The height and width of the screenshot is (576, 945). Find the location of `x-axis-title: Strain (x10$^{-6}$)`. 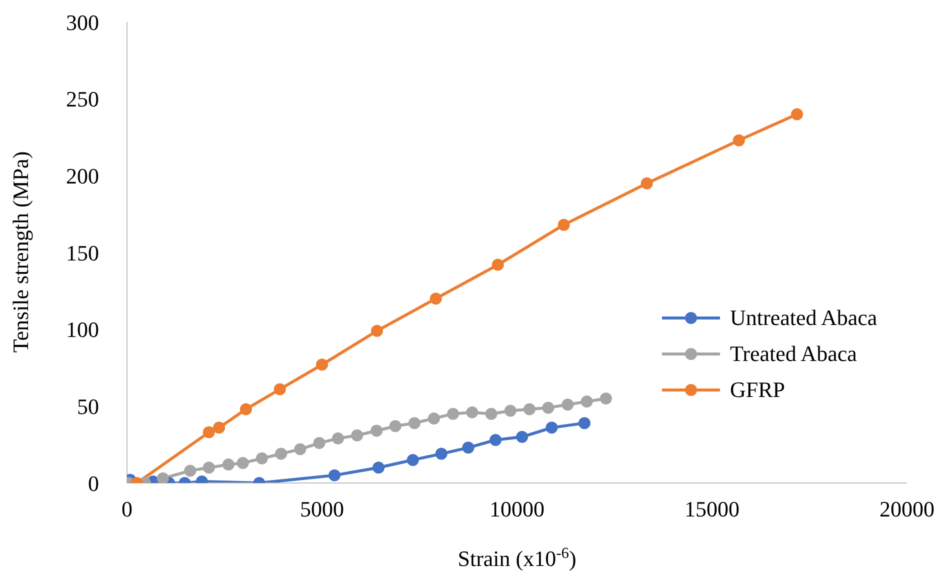

x-axis-title: Strain (x10$^{-6}$) is located at coordinates (517, 557).